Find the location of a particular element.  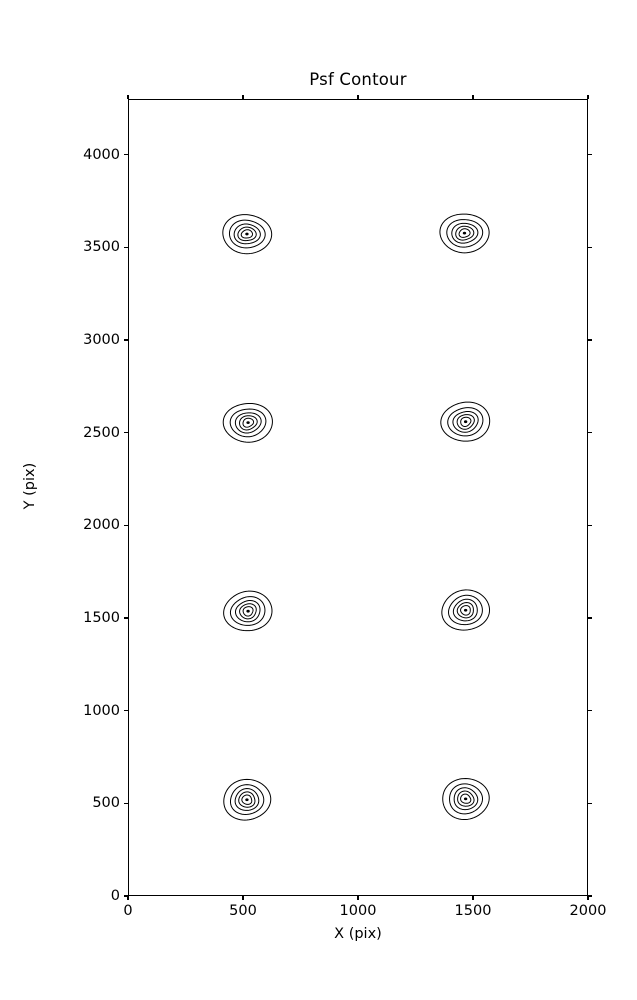

x-tick-label: 1500 is located at coordinates (473, 911).